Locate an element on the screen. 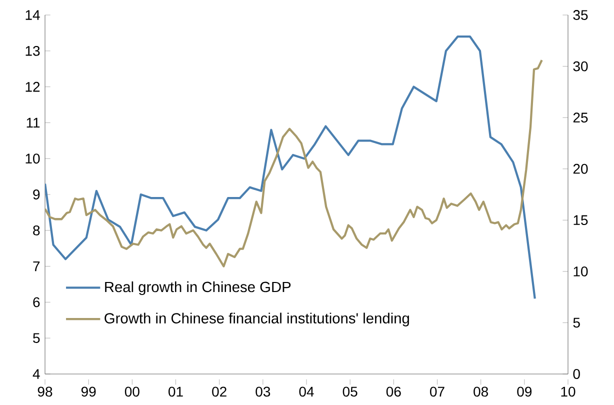 This screenshot has height=405, width=614. y-tick-label: 9 is located at coordinates (36, 195).